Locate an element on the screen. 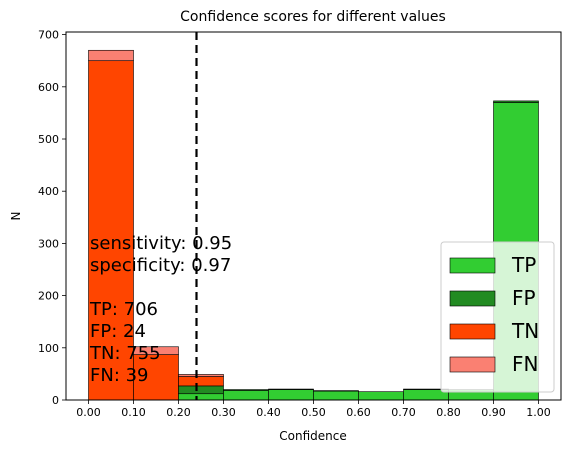 This screenshot has height=453, width=571. x-tick-label: 0.50 is located at coordinates (313, 412).